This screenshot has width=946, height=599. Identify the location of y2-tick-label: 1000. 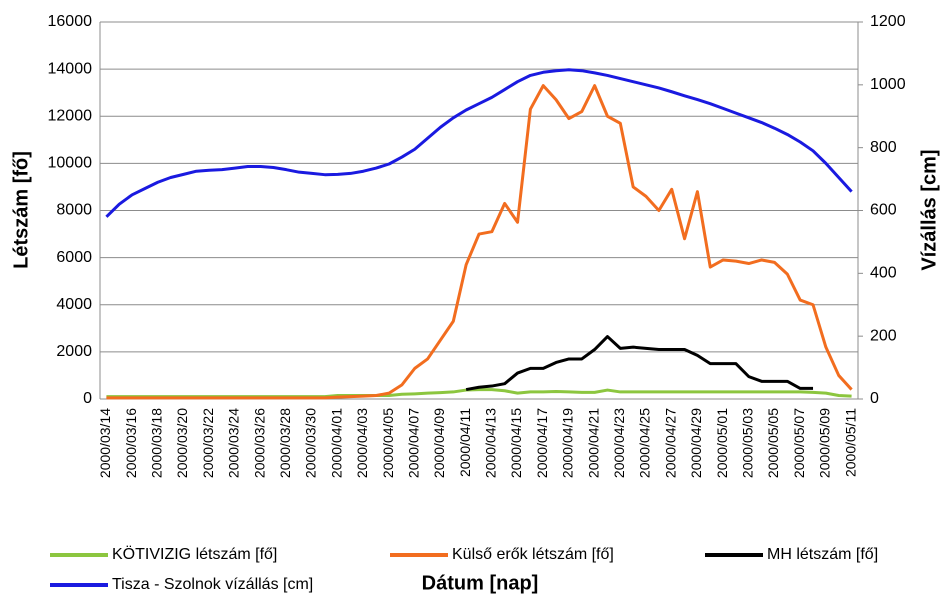
(888, 84).